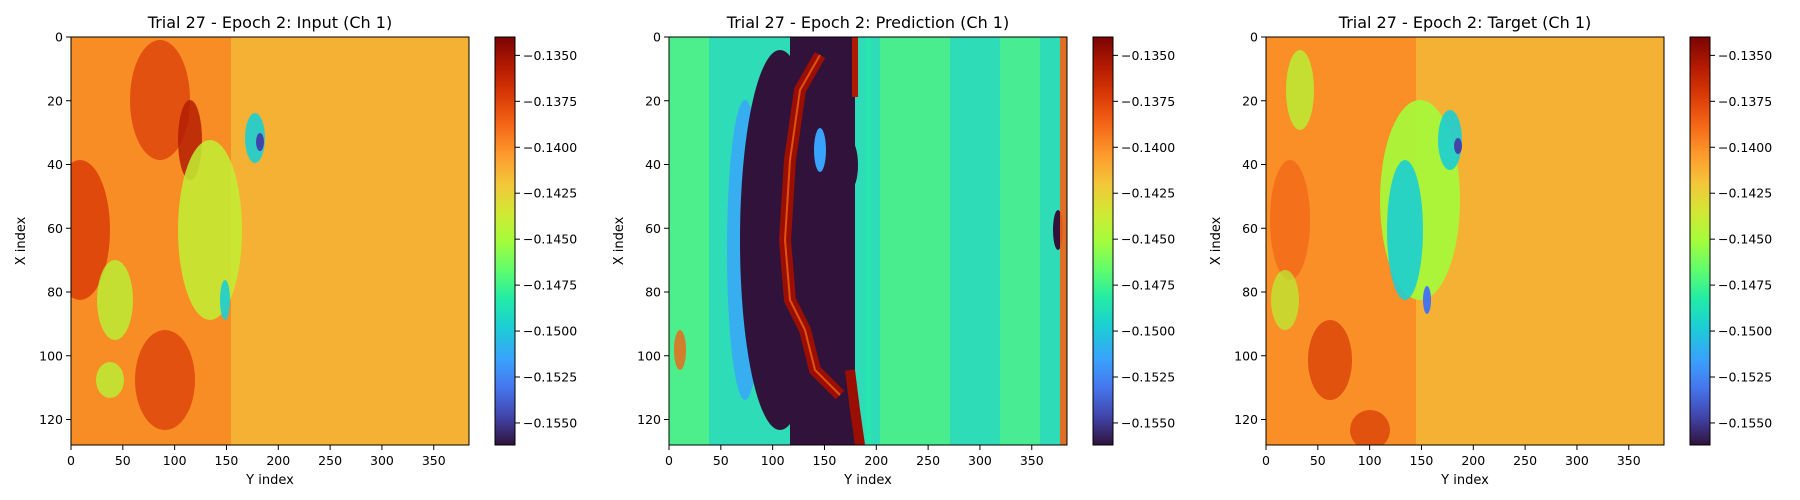 The height and width of the screenshot is (500, 1800). Describe the element at coordinates (550, 331) in the screenshot. I see `colorbar-tick-label: −0.1500` at that location.